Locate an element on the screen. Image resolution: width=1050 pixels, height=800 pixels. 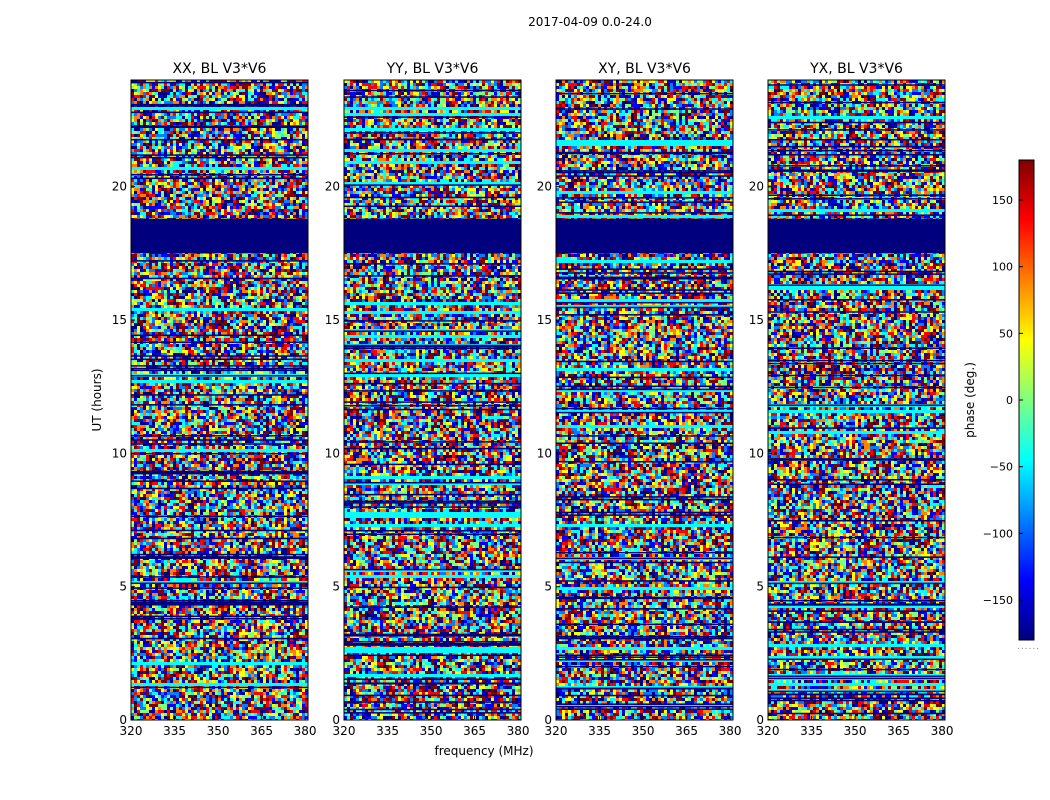
colorbar: 150 100 50 0 −50 −100 −150 is located at coordinates (1009, 400).